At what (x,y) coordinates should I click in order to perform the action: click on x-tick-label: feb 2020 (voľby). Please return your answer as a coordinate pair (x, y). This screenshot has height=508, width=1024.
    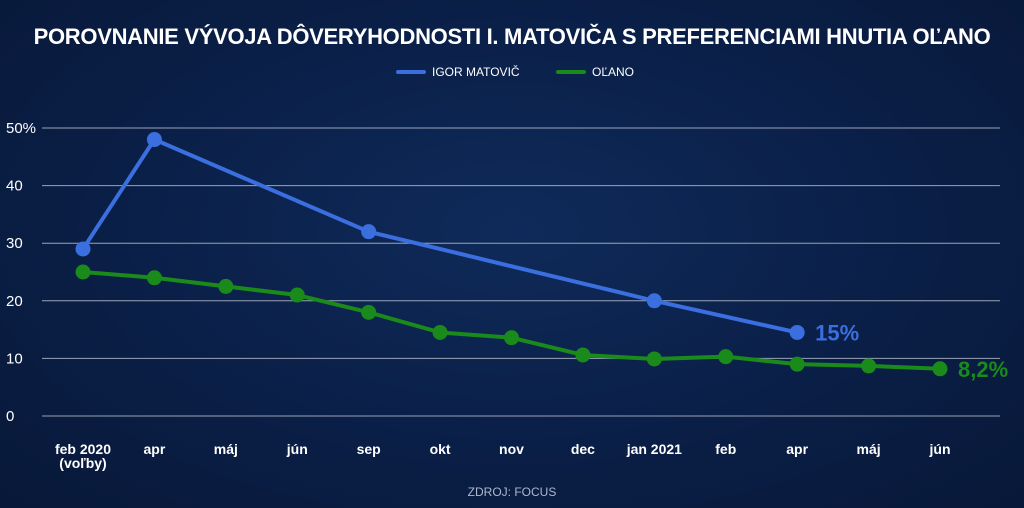
    Looking at the image, I should click on (83, 456).